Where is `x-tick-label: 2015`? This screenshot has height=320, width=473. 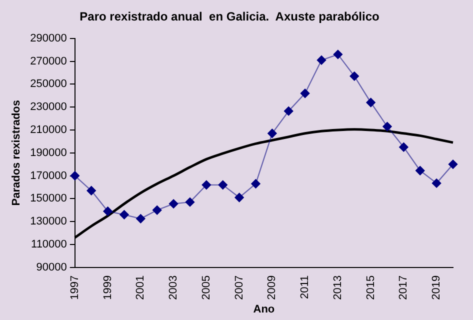 x-tick-label: 2015 is located at coordinates (370, 287).